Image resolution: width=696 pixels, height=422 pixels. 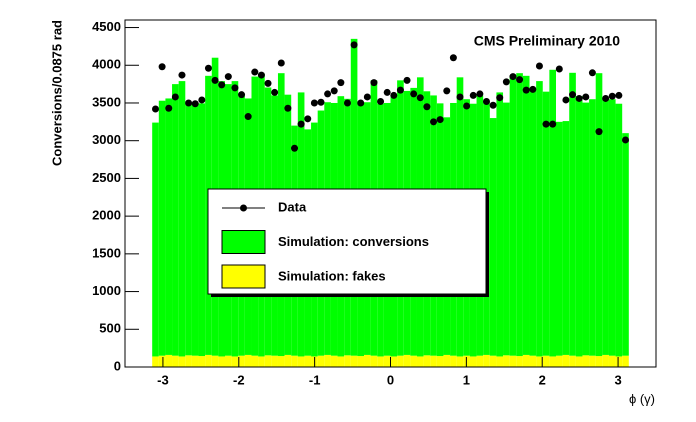 I want to click on y-tick-label: 2000, so click(x=106, y=215).